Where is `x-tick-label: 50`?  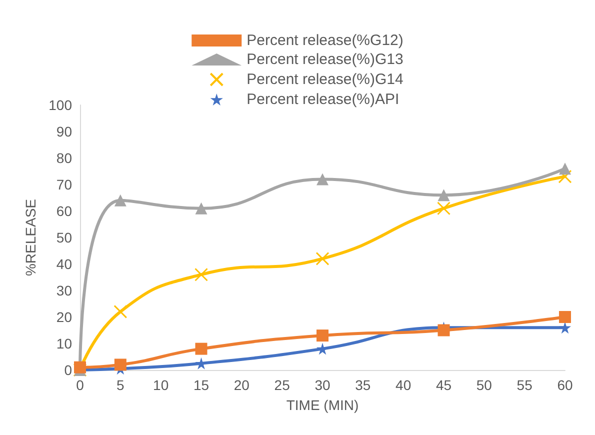 x-tick-label: 50 is located at coordinates (484, 385).